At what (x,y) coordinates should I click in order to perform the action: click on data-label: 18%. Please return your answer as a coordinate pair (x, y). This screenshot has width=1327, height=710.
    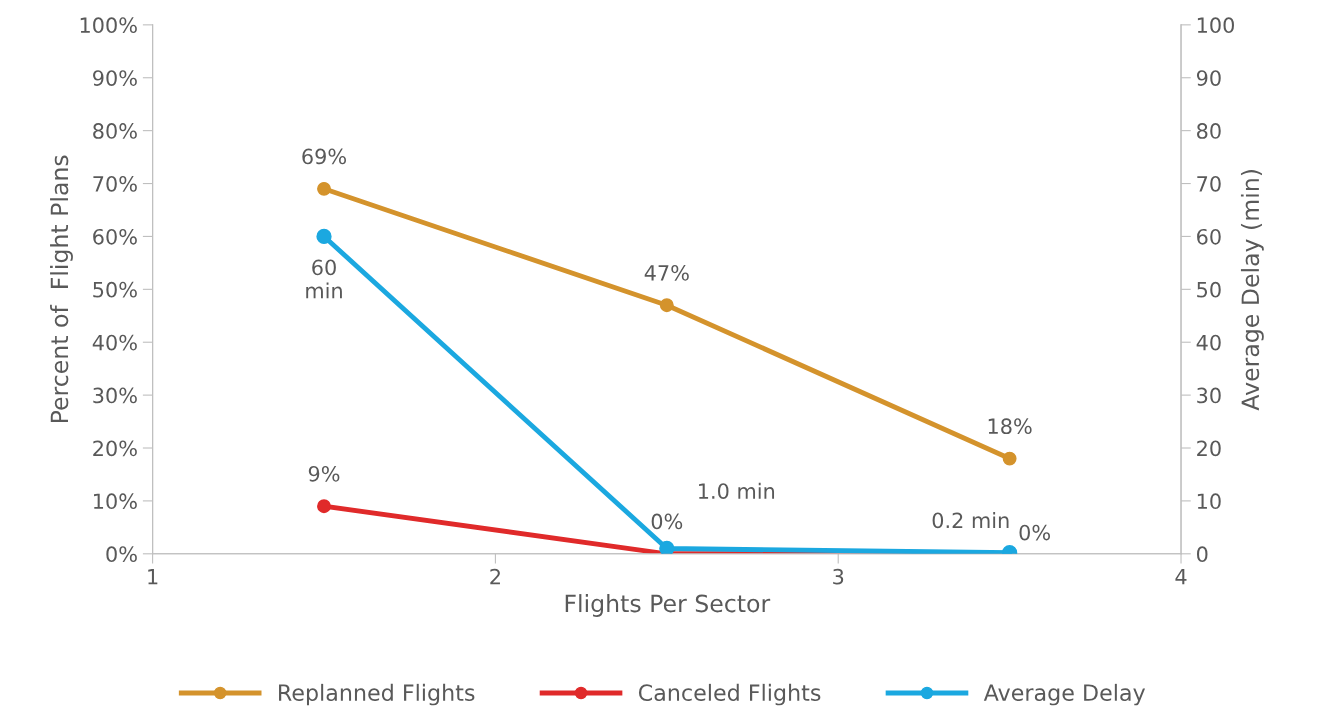
    Looking at the image, I should click on (1010, 426).